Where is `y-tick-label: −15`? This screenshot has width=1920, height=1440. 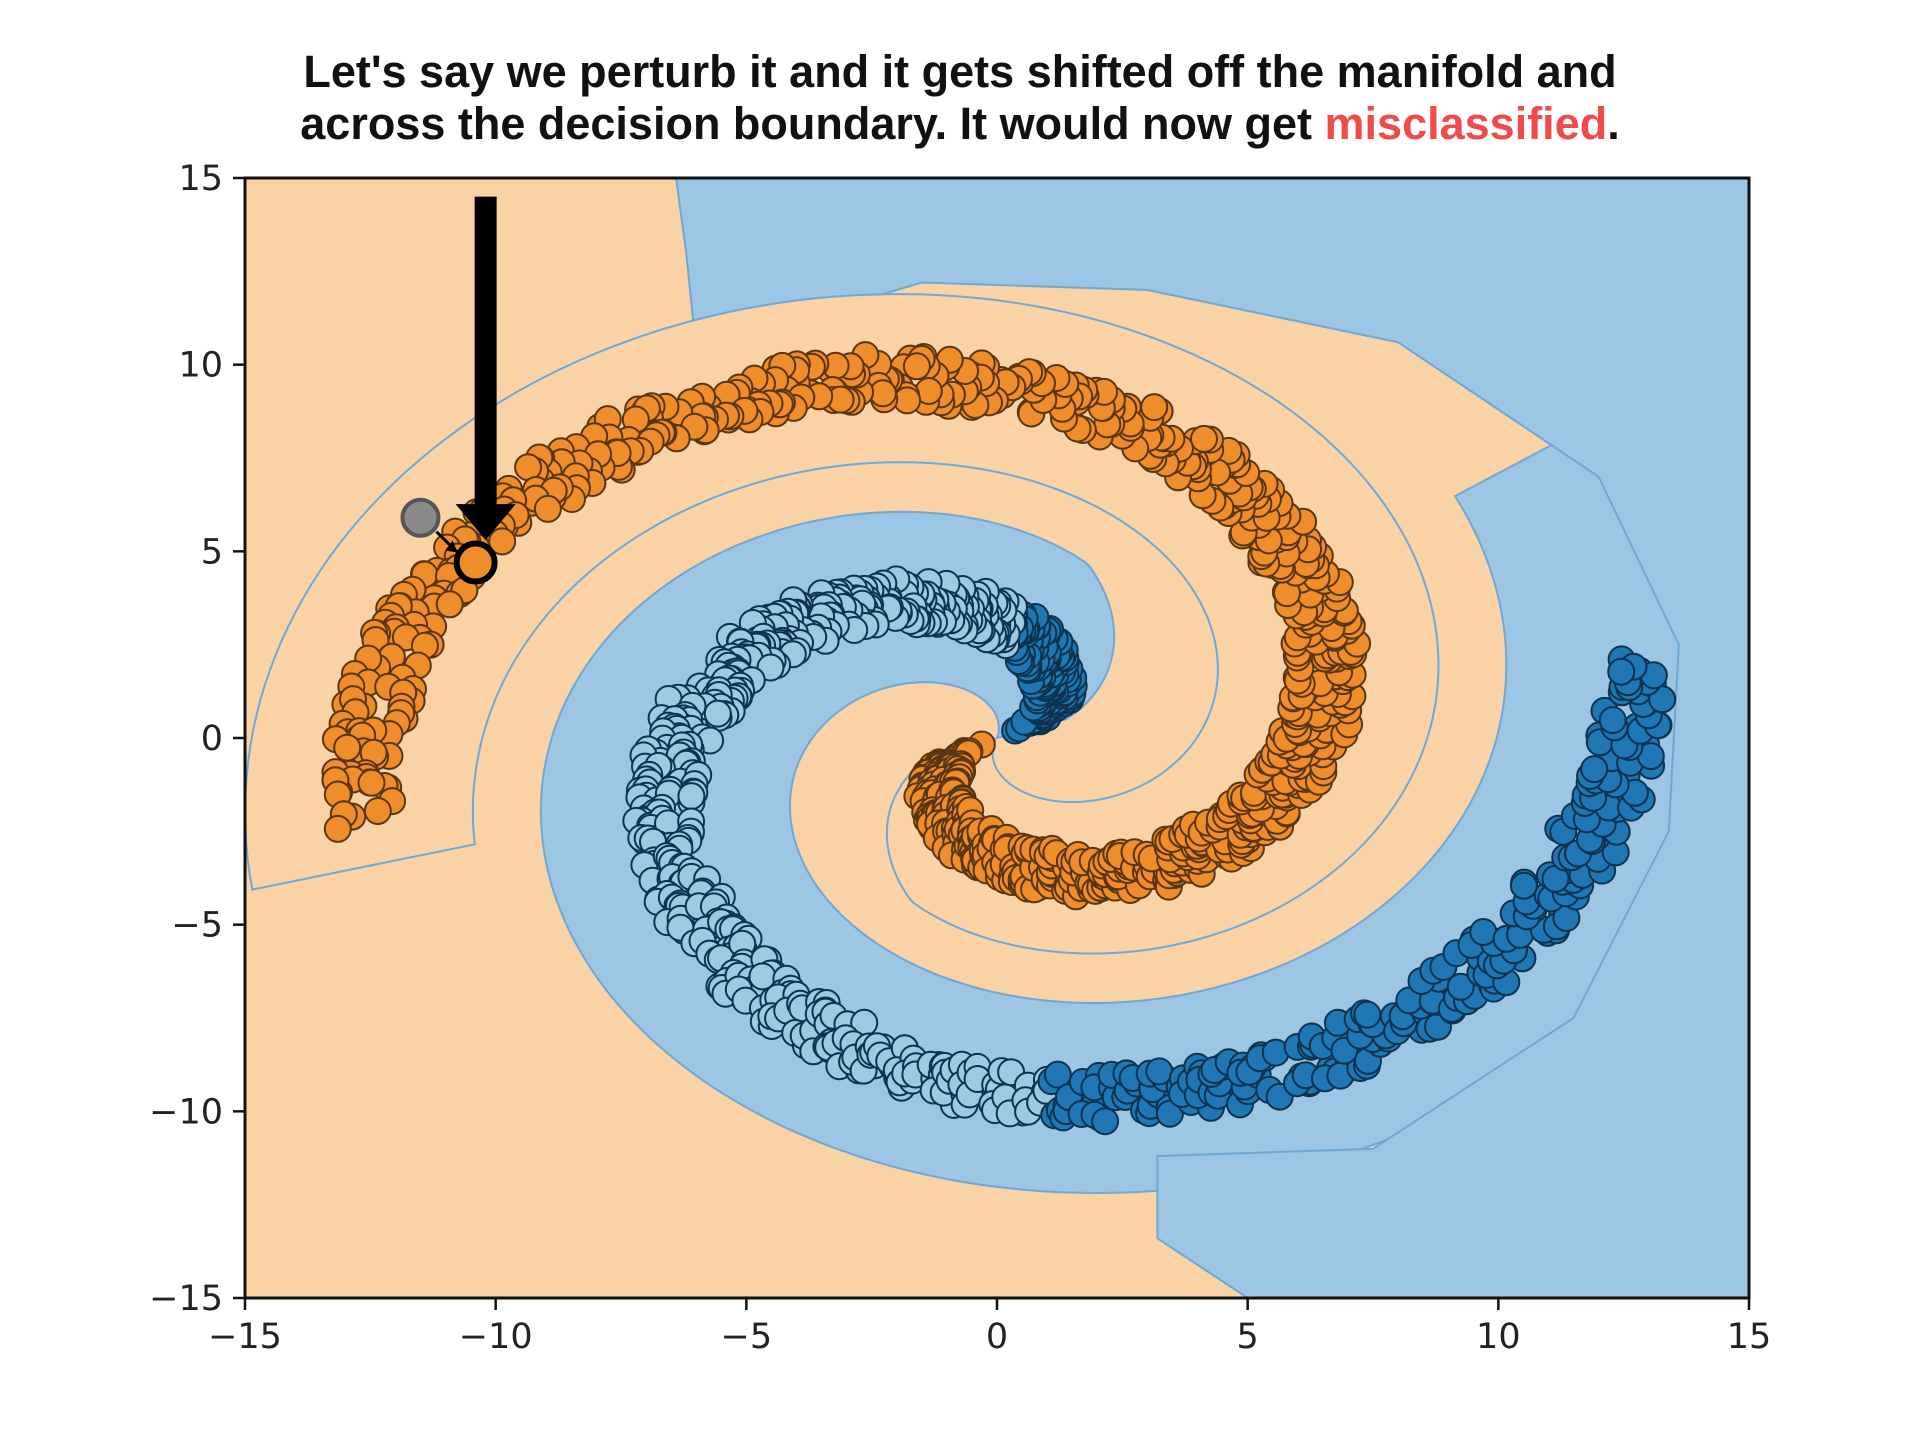
y-tick-label: −15 is located at coordinates (186, 1299).